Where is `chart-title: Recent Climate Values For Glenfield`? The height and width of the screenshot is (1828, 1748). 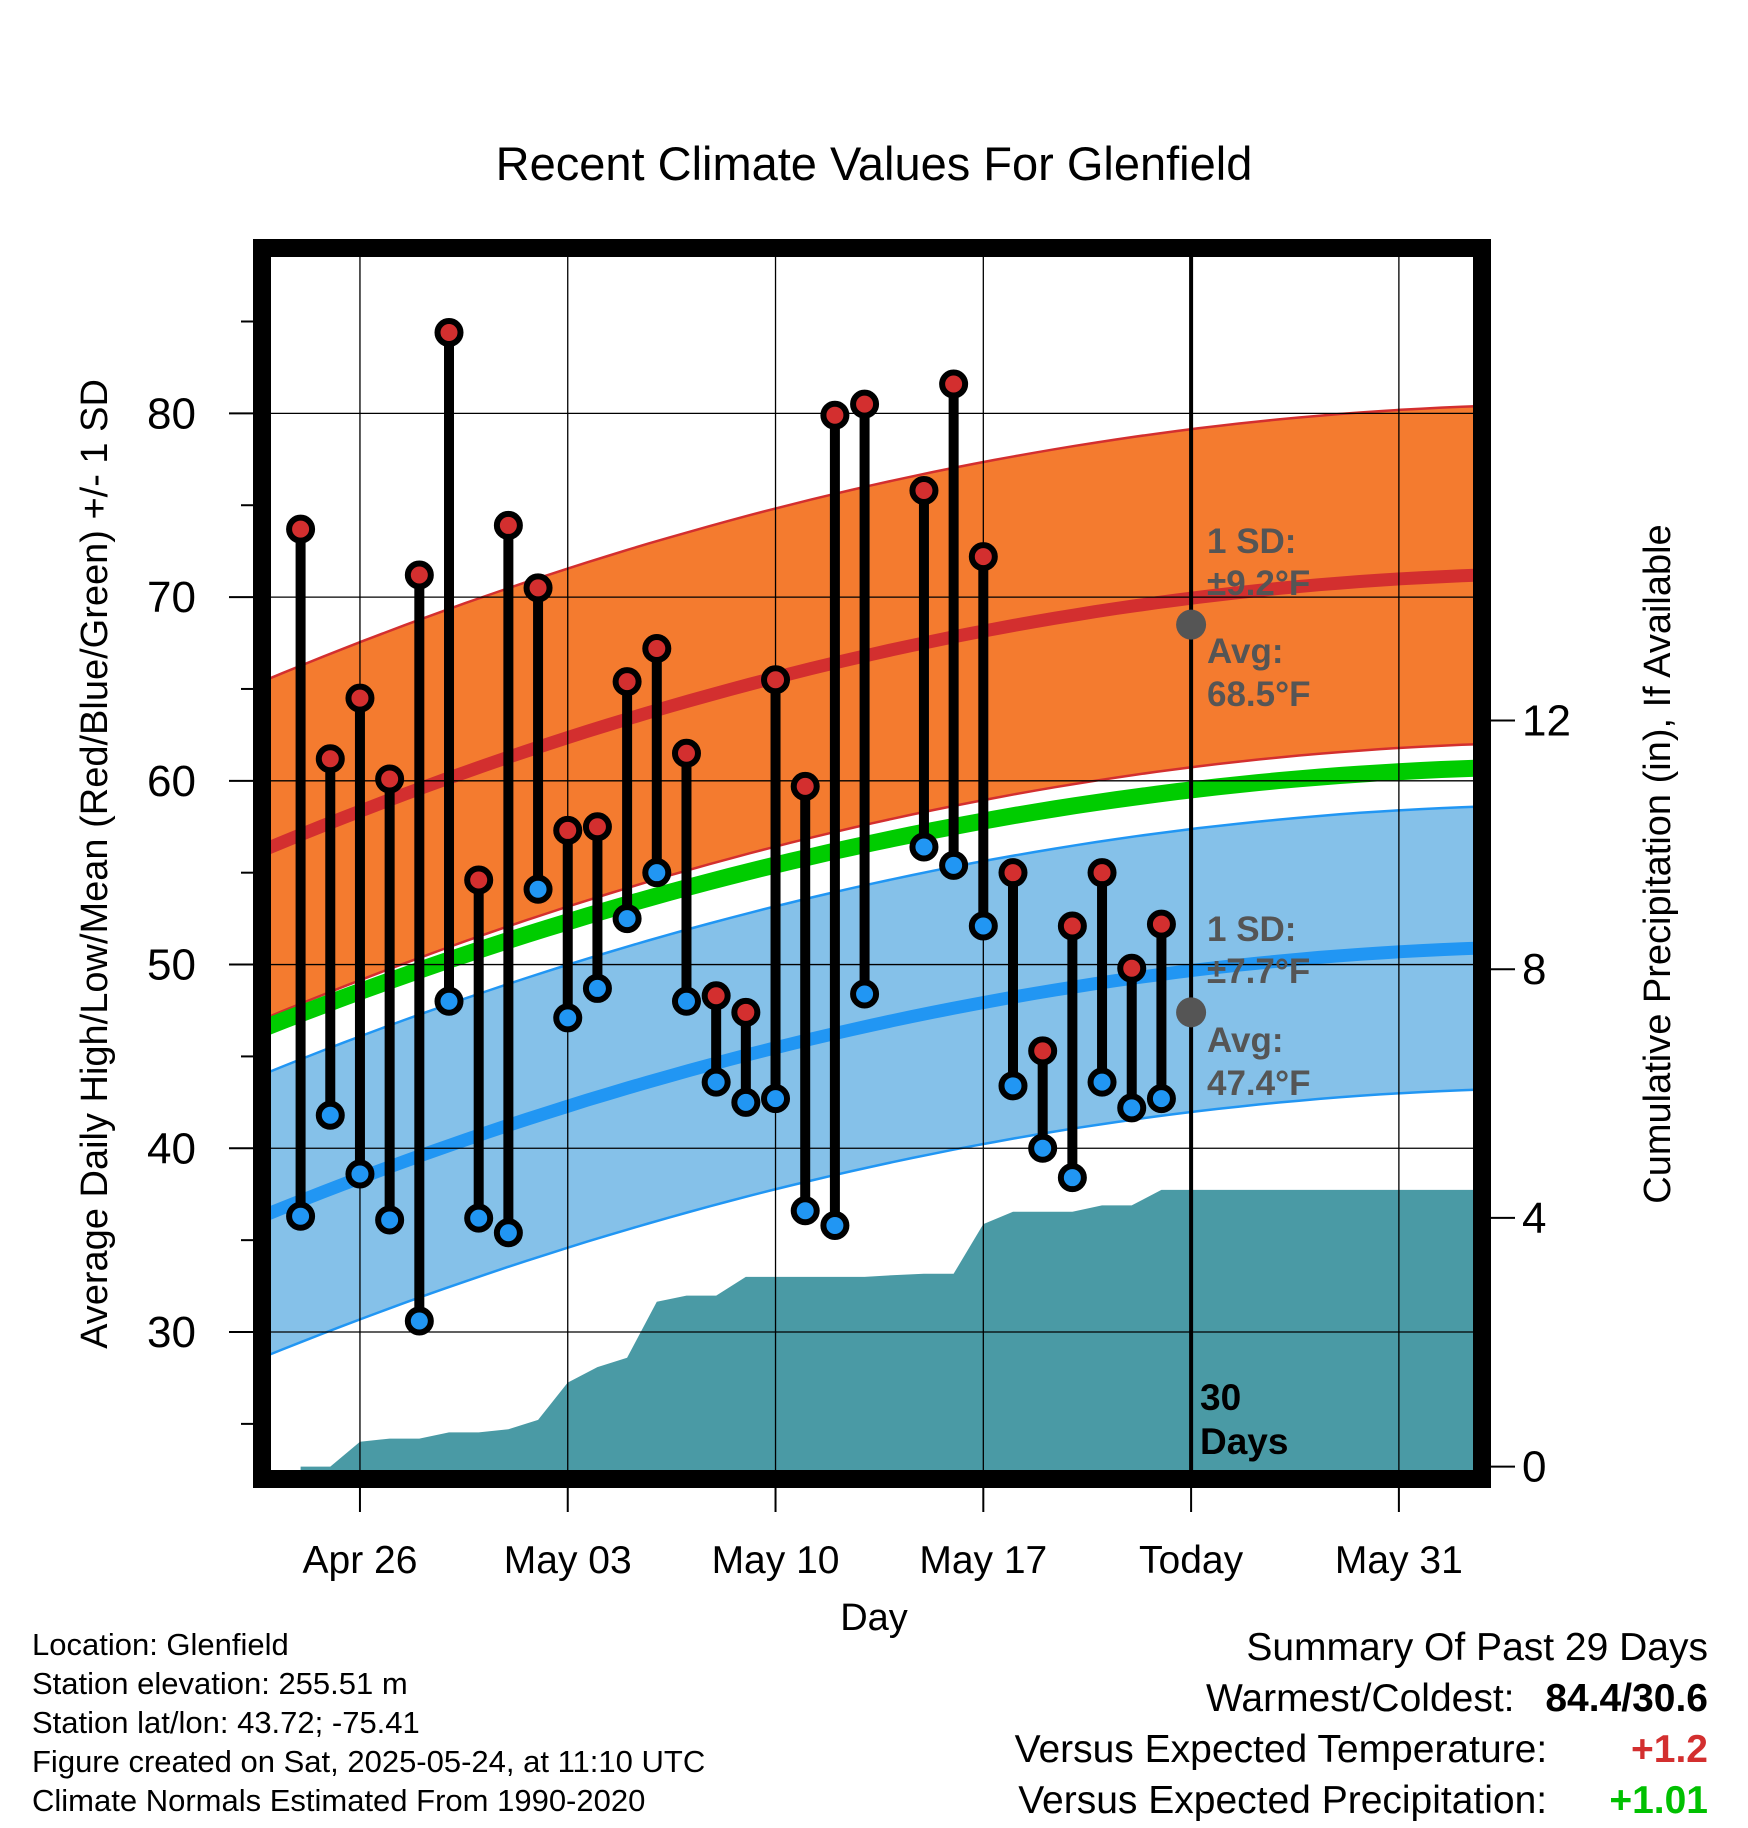
chart-title: Recent Climate Values For Glenfield is located at coordinates (874, 163).